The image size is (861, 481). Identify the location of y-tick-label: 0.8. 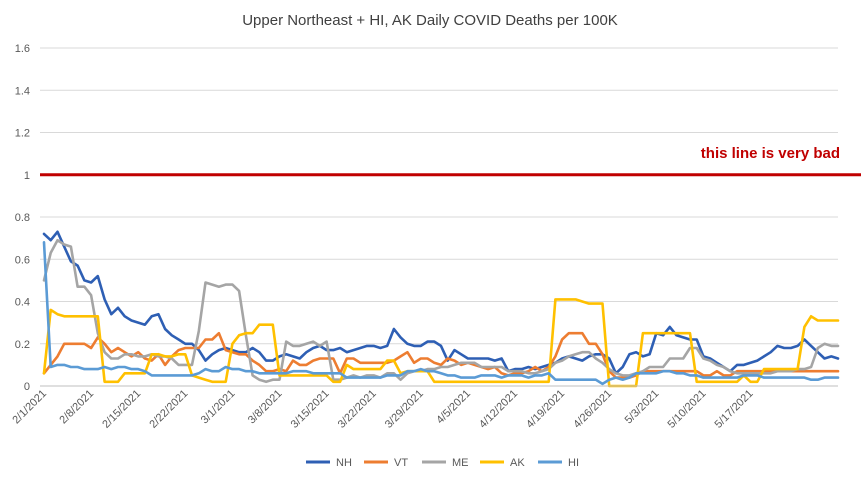
(22, 218).